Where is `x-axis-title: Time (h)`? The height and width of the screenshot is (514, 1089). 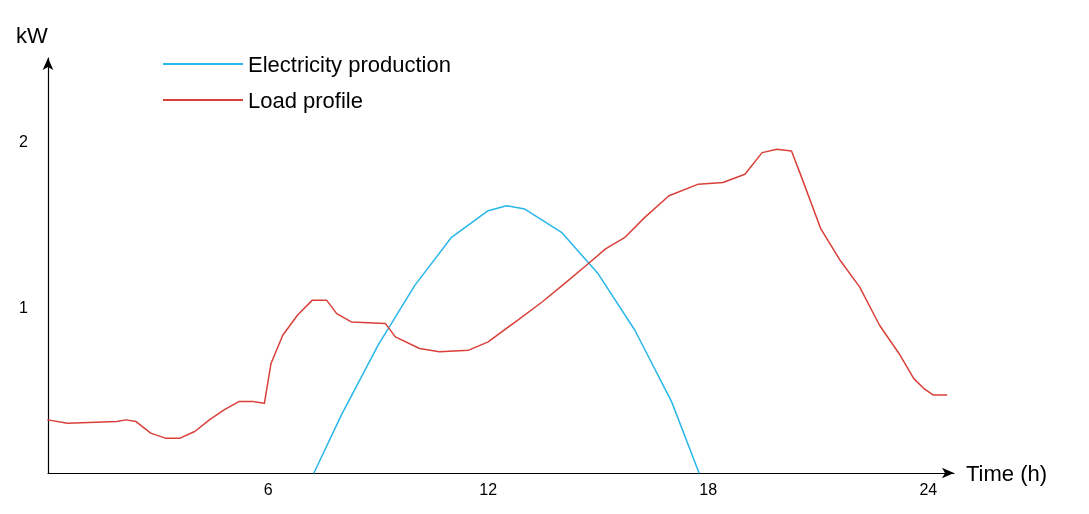
x-axis-title: Time (h) is located at coordinates (1007, 473).